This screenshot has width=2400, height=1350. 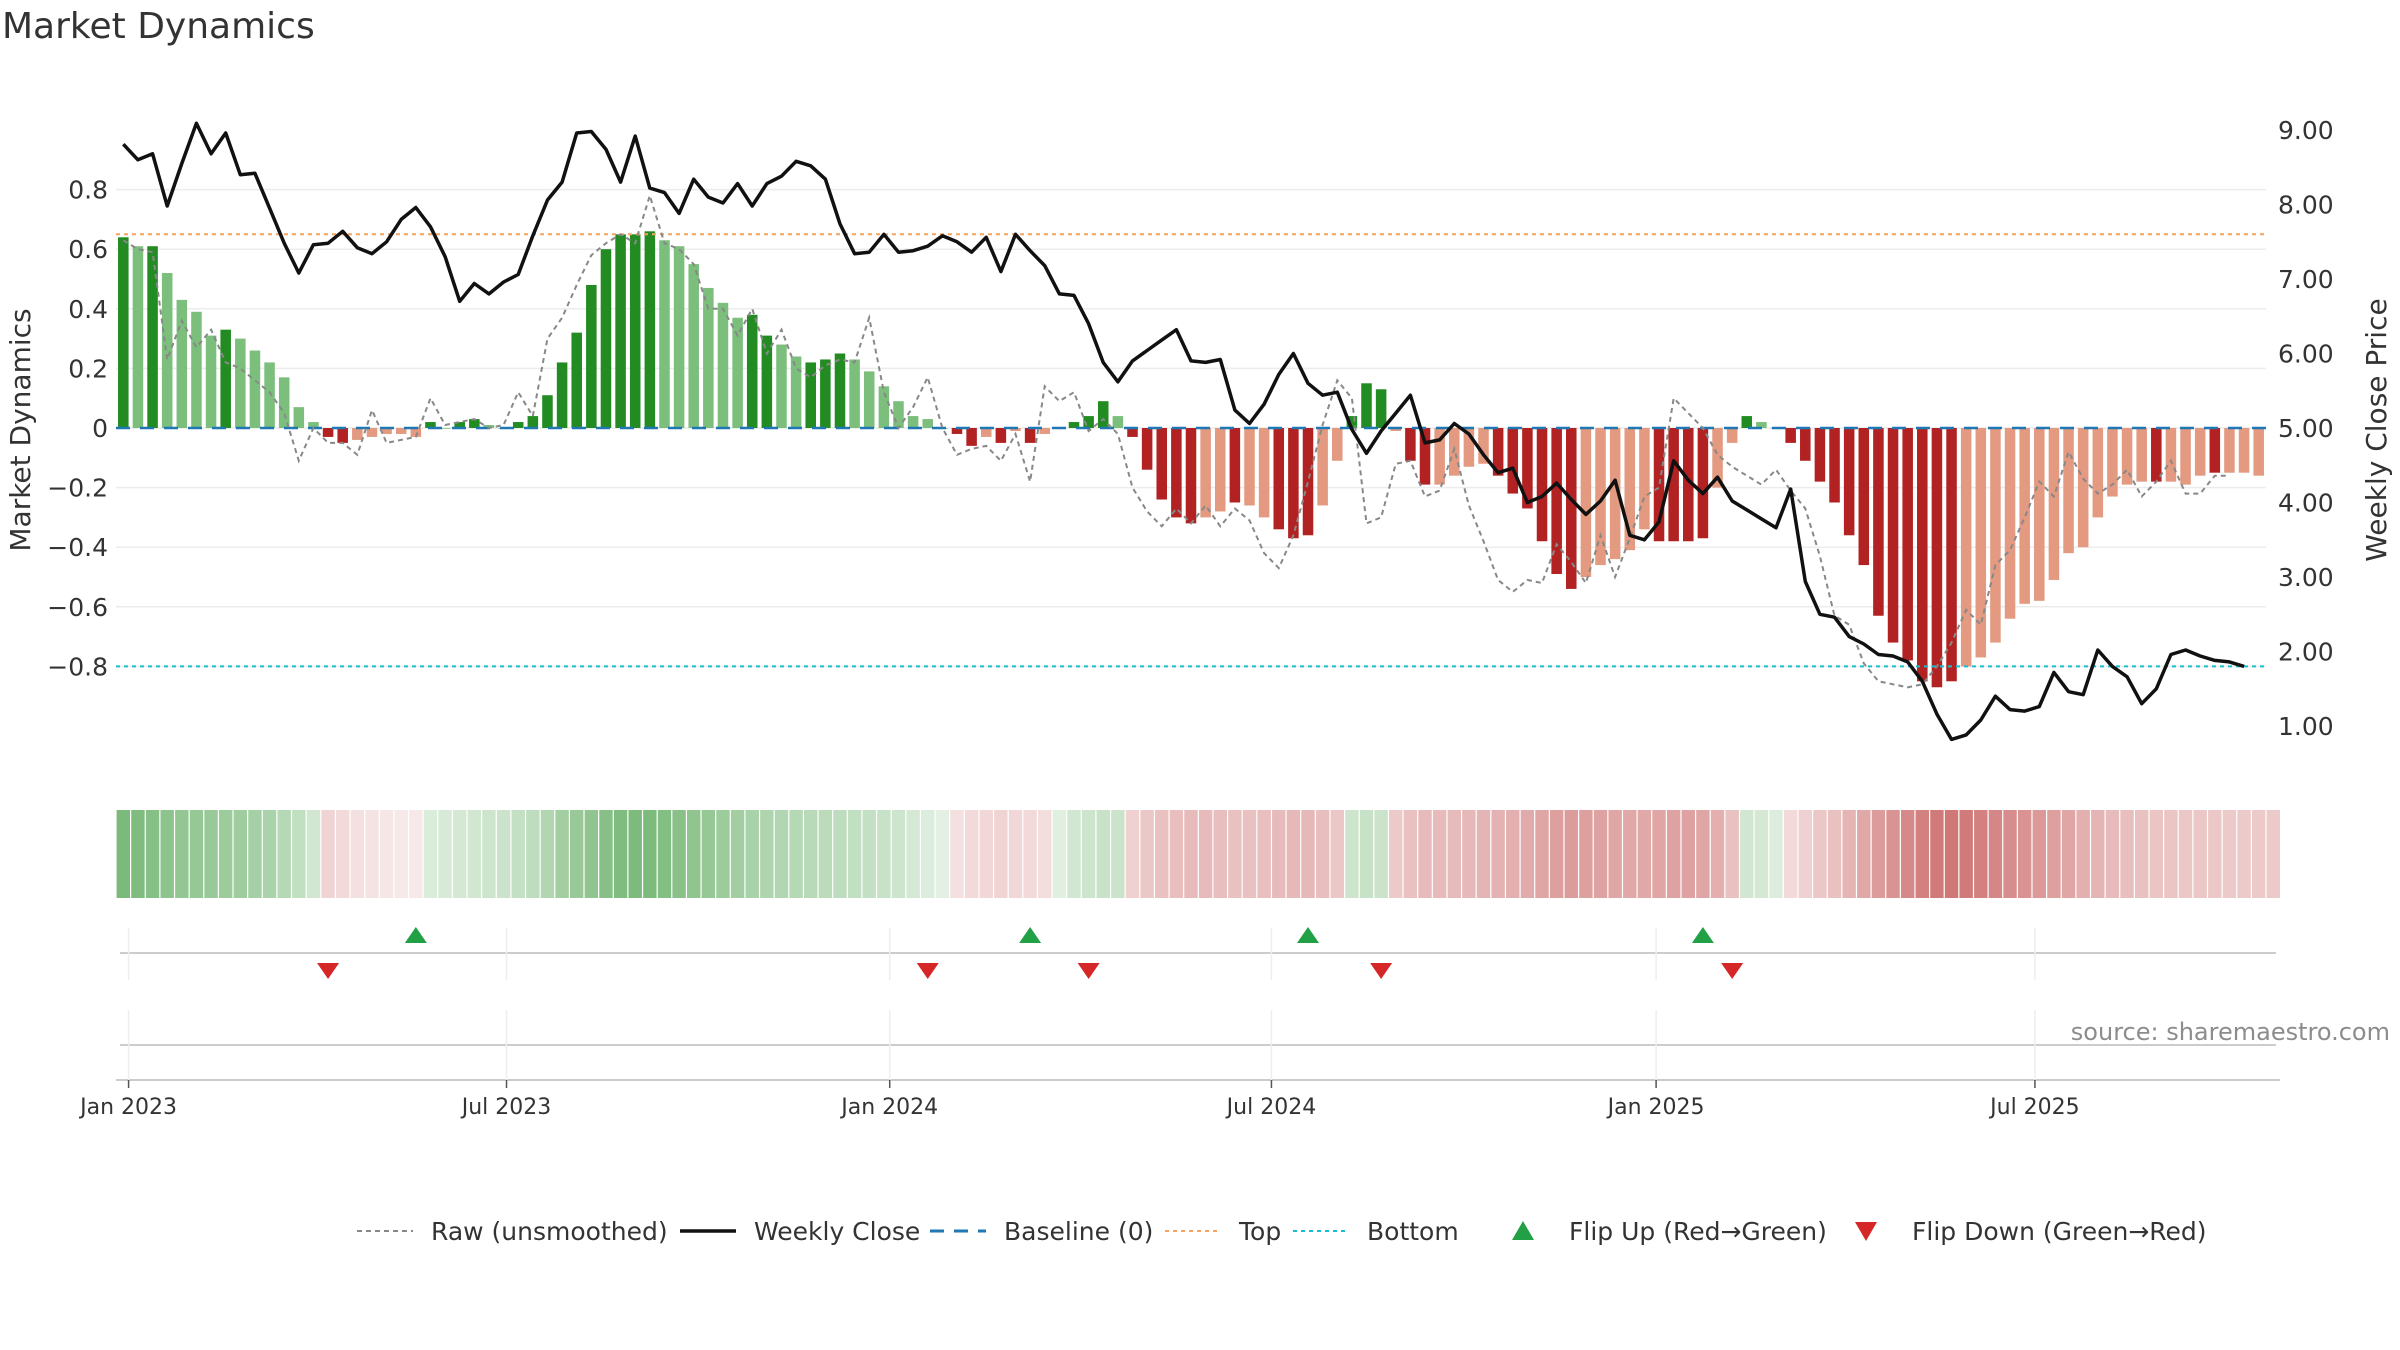 I want to click on legend-item: Weekly Close, so click(x=800, y=1231).